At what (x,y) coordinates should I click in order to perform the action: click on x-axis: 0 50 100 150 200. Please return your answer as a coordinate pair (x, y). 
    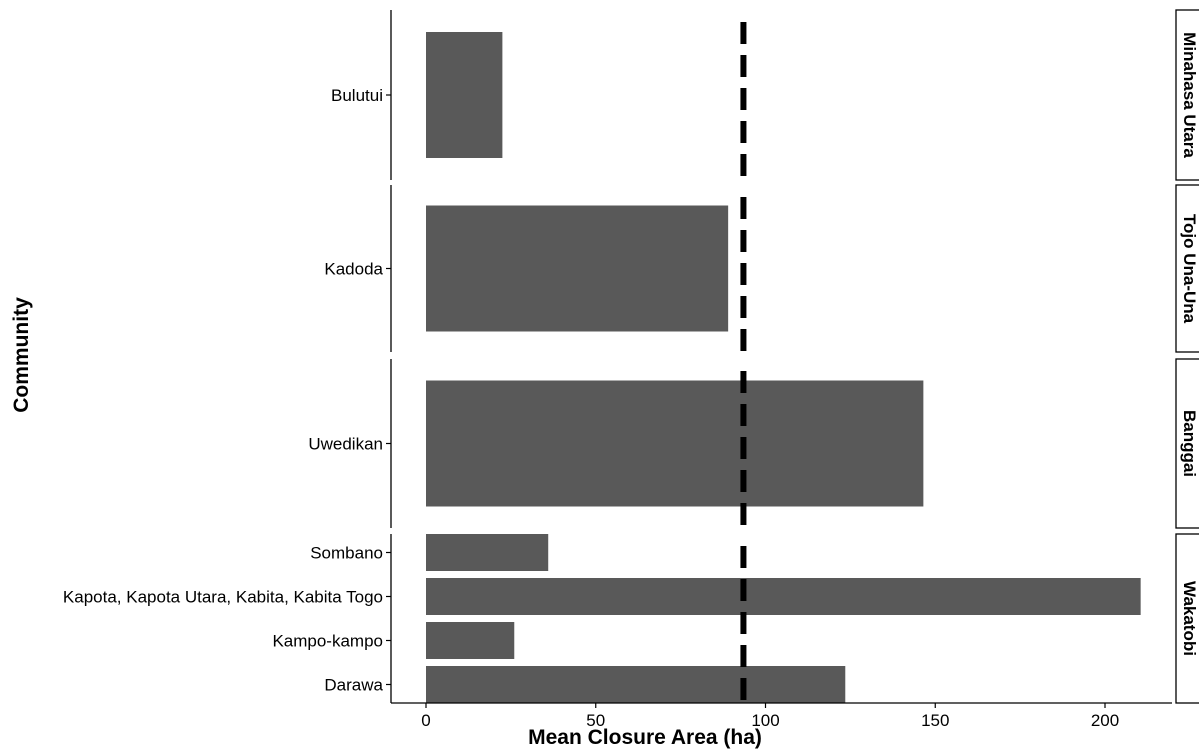
    Looking at the image, I should click on (781, 716).